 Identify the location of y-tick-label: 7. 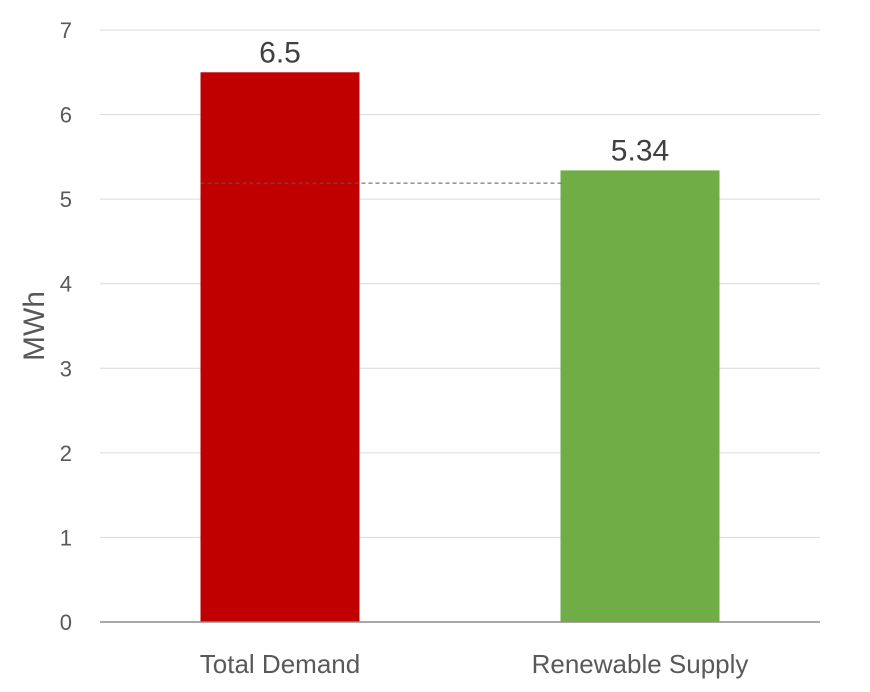
(66, 30).